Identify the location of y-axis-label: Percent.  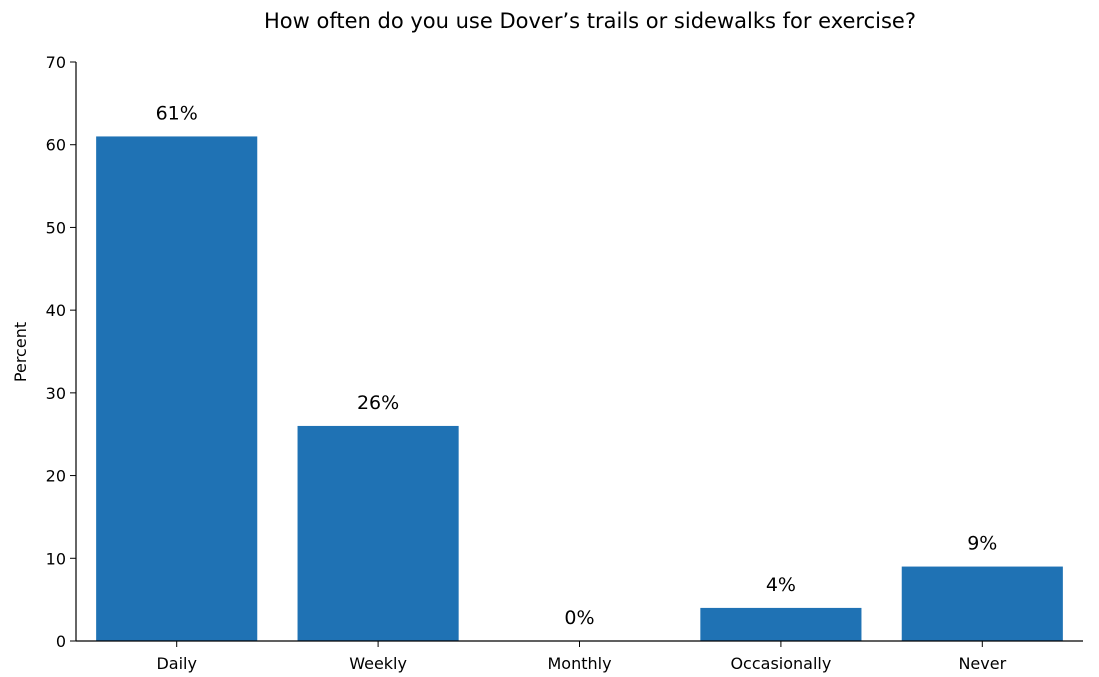
(20, 352).